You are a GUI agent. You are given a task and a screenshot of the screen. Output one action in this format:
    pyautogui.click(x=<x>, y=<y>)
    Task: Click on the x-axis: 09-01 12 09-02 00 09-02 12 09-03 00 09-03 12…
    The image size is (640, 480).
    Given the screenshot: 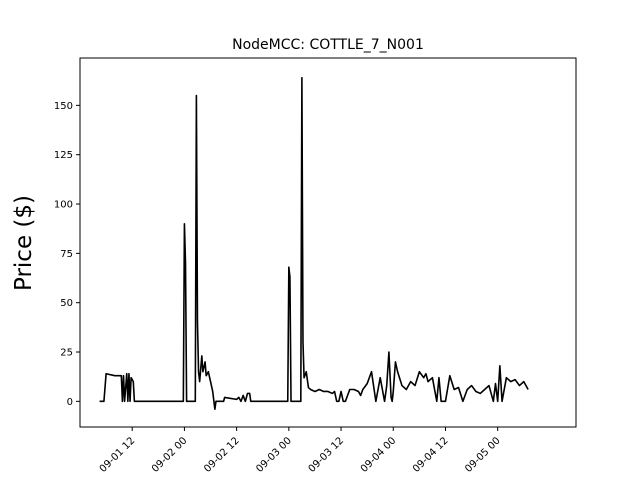 What is the action you would take?
    pyautogui.click(x=300, y=451)
    